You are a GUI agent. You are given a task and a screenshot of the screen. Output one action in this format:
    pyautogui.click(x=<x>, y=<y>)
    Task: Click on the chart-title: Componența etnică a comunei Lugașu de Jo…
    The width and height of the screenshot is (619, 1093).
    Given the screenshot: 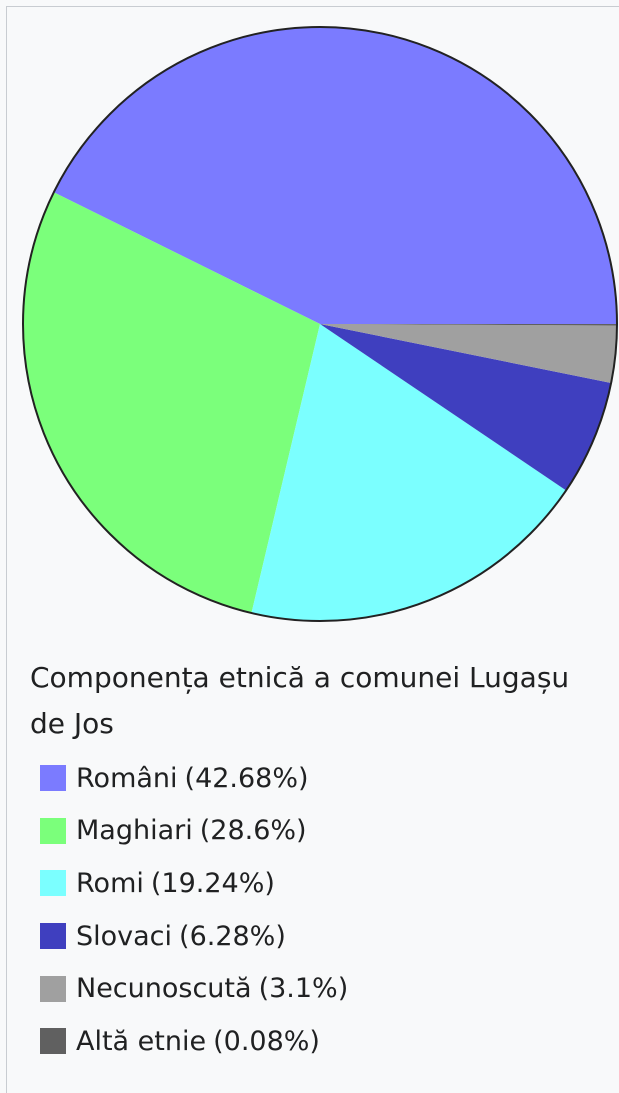 What is the action you would take?
    pyautogui.click(x=300, y=700)
    